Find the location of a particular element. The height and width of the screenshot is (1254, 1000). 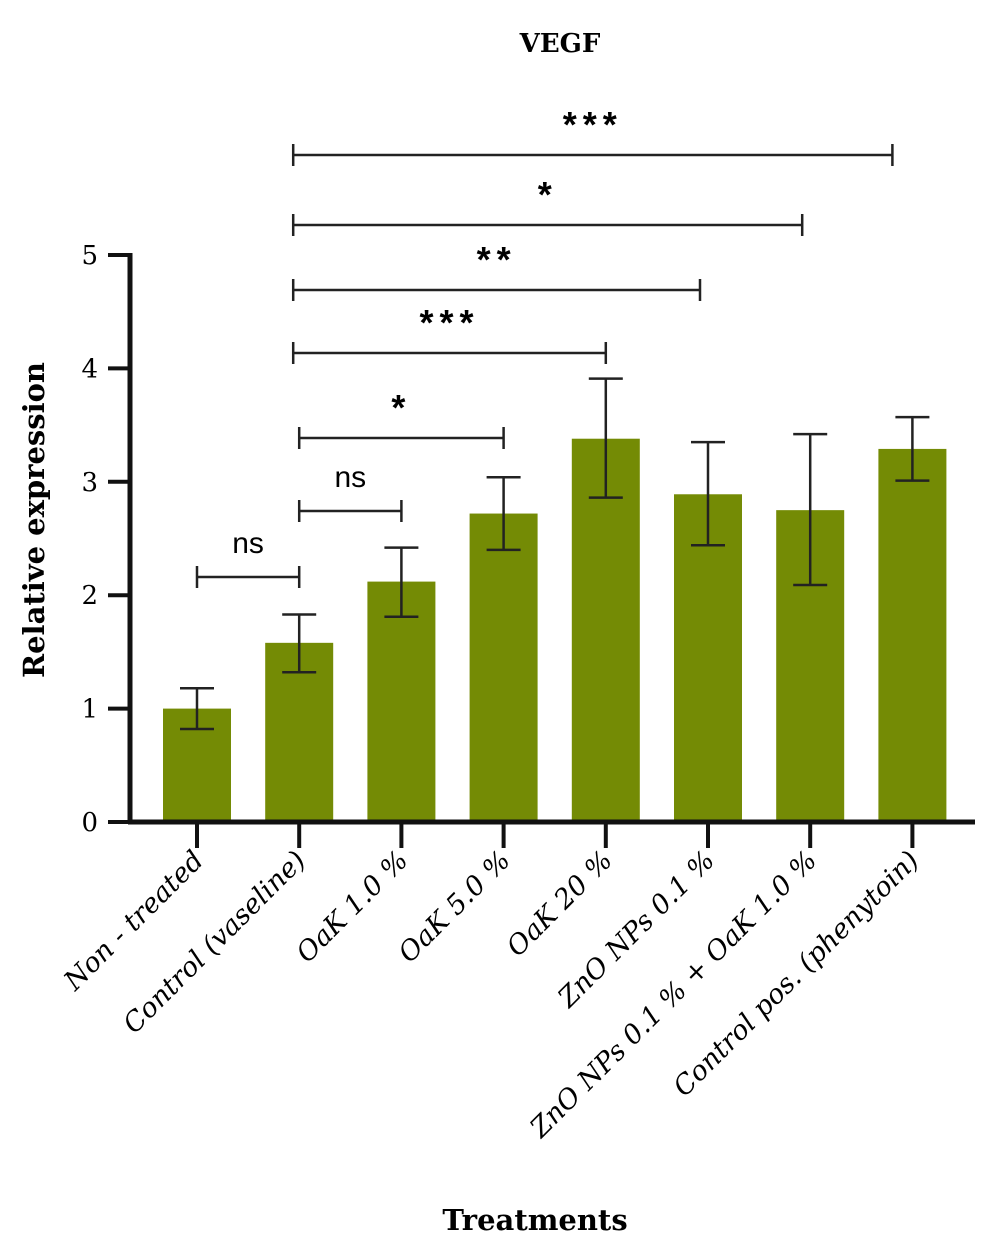

y-tick-label: 4 is located at coordinates (89, 369).